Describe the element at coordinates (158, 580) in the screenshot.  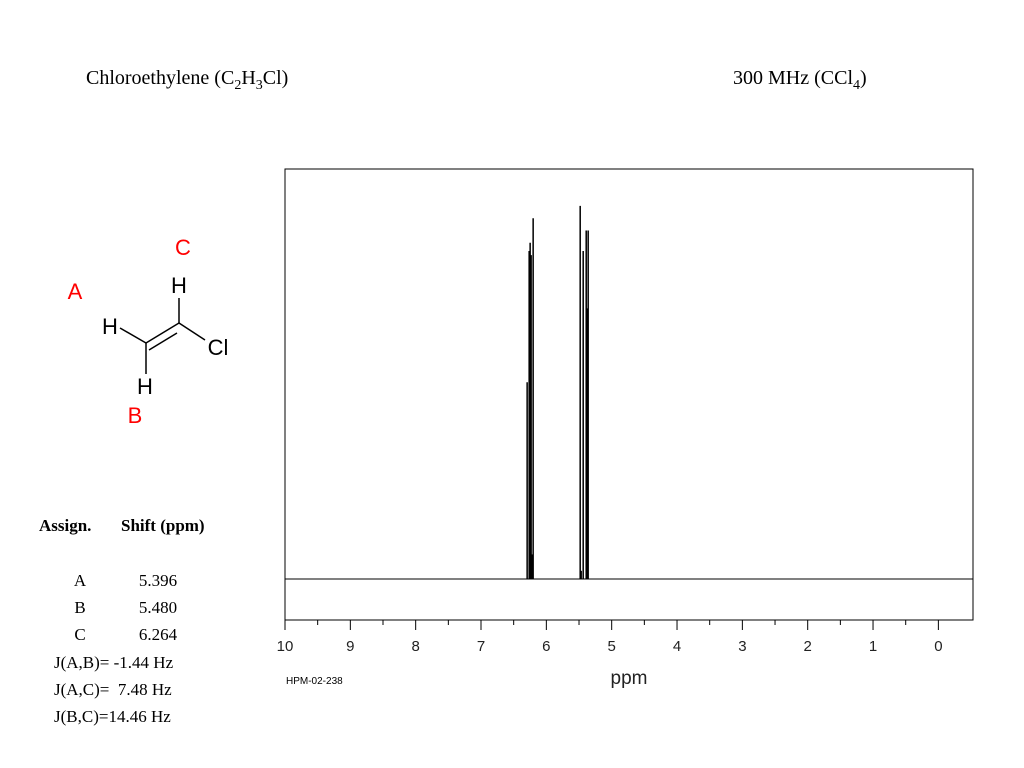
I see `shift: 5.396` at that location.